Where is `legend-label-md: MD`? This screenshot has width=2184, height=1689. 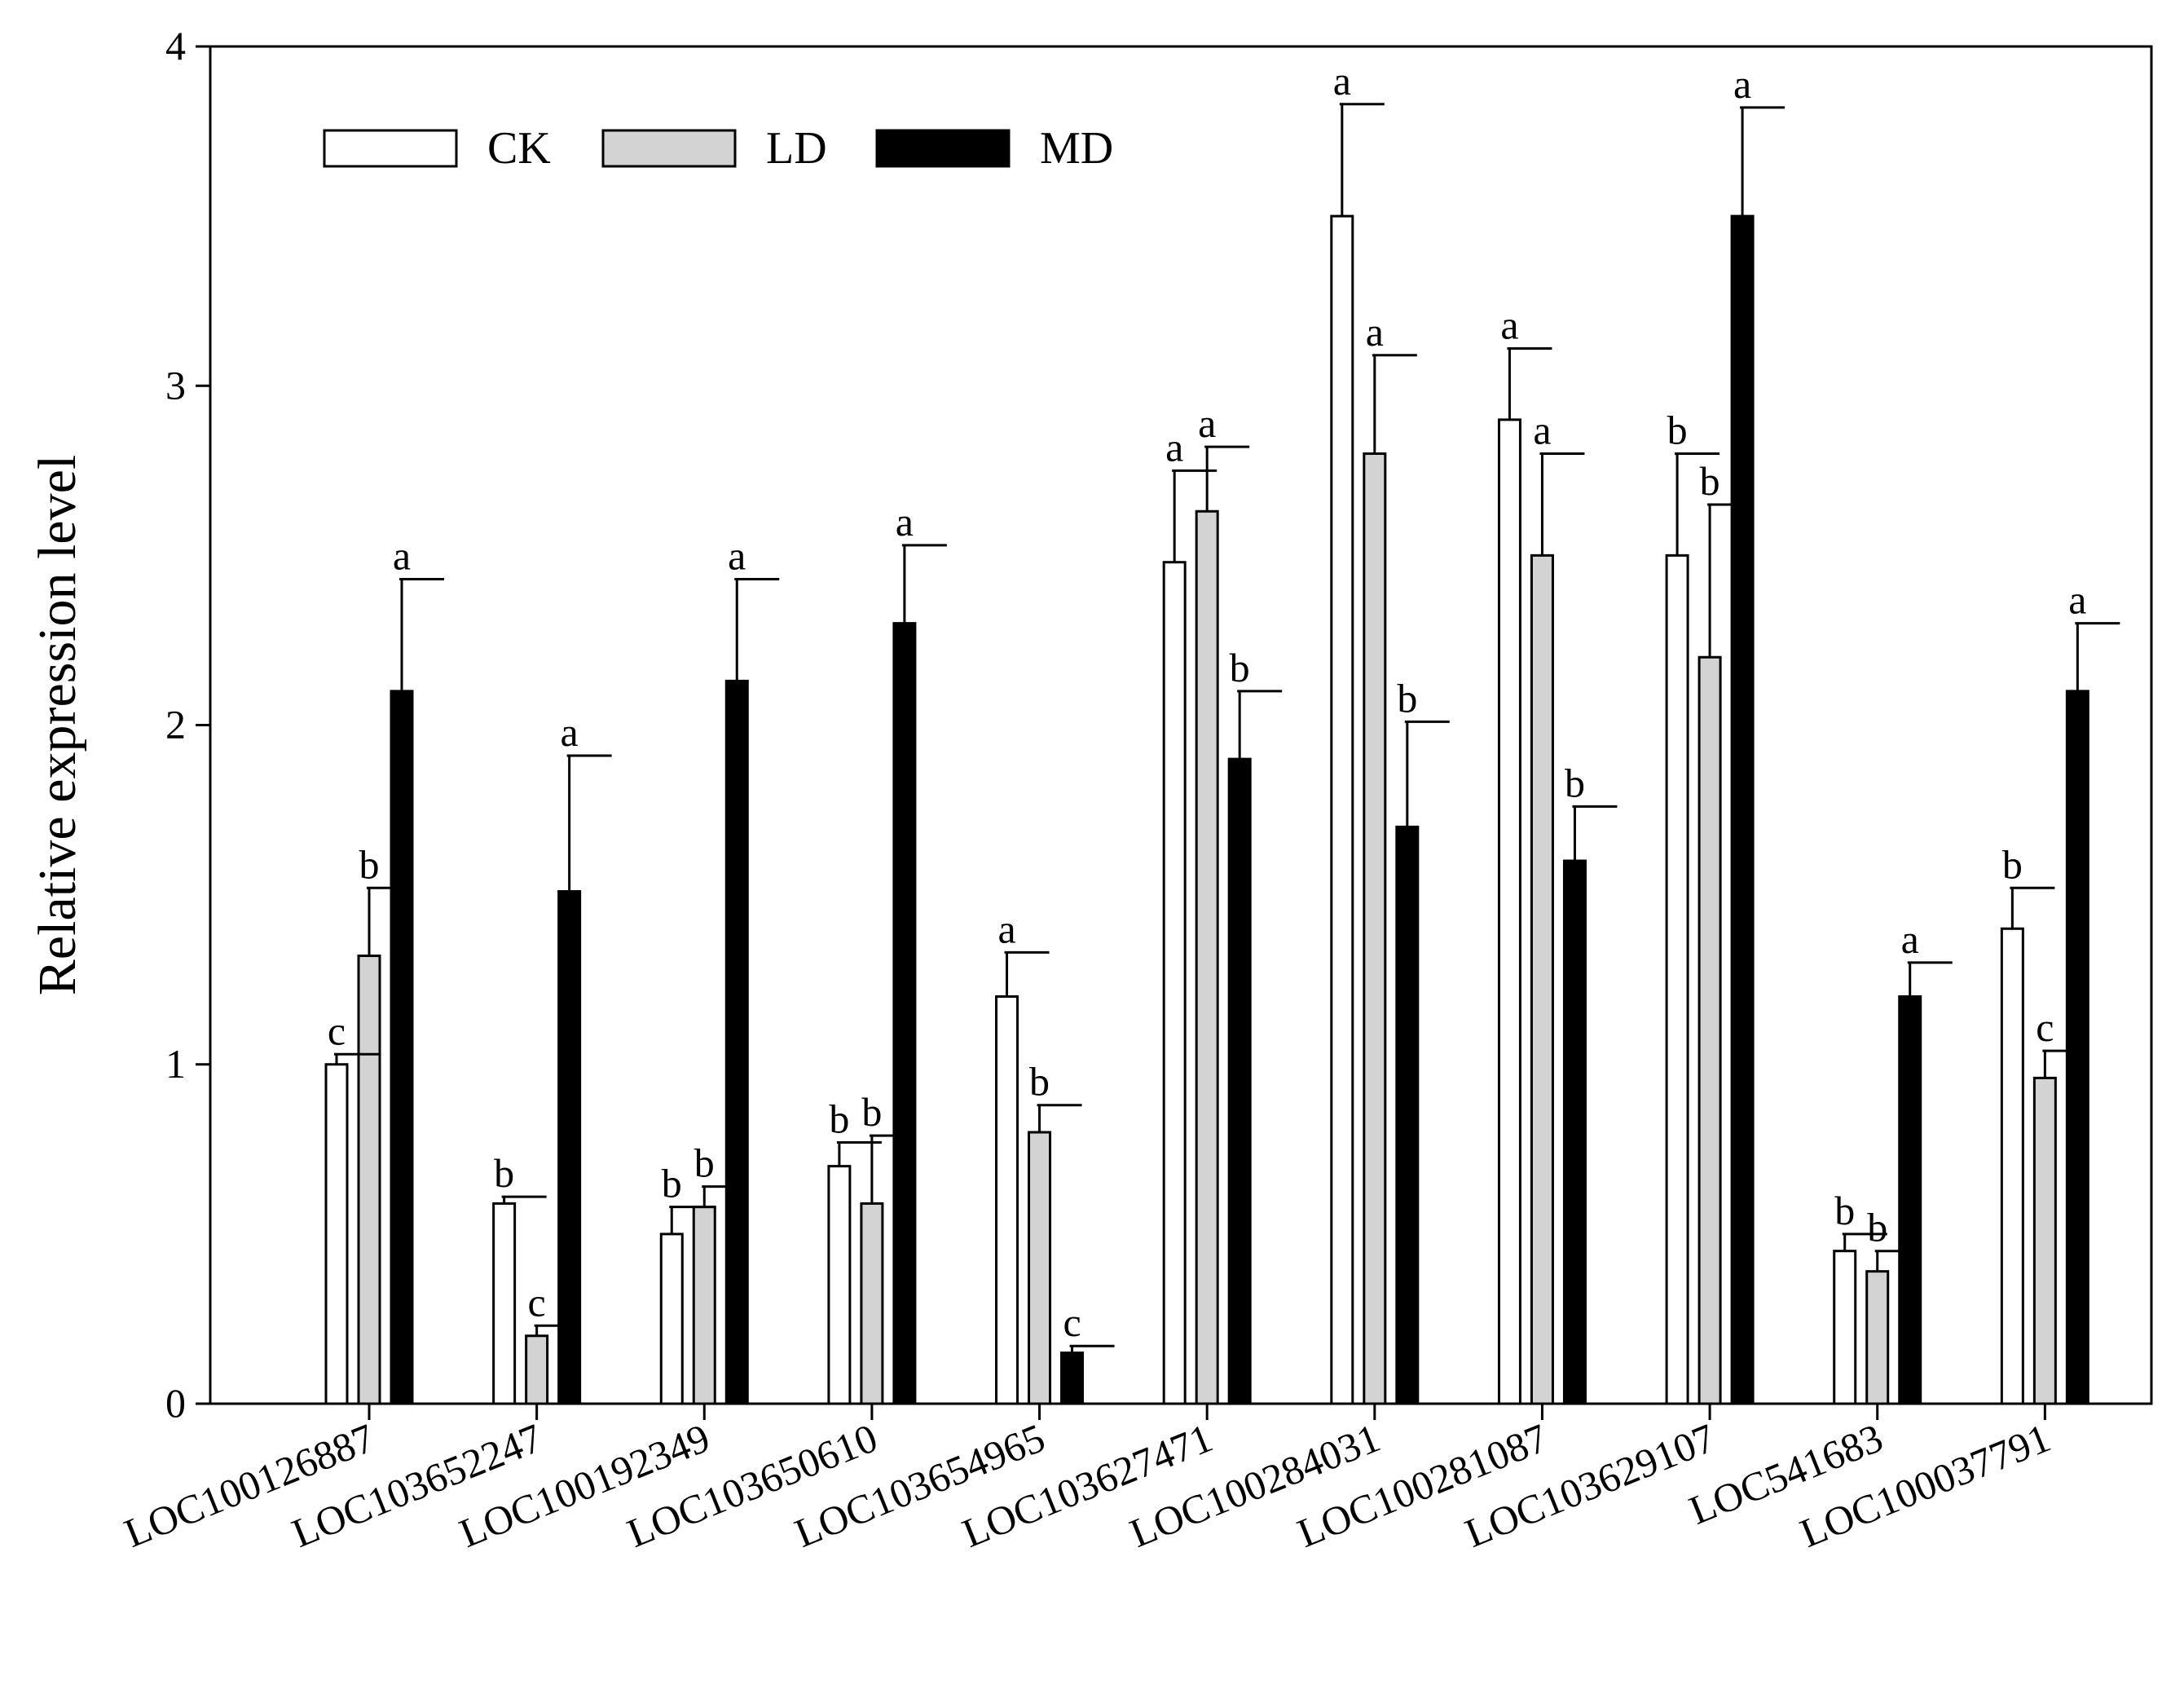 legend-label-md: MD is located at coordinates (1076, 148).